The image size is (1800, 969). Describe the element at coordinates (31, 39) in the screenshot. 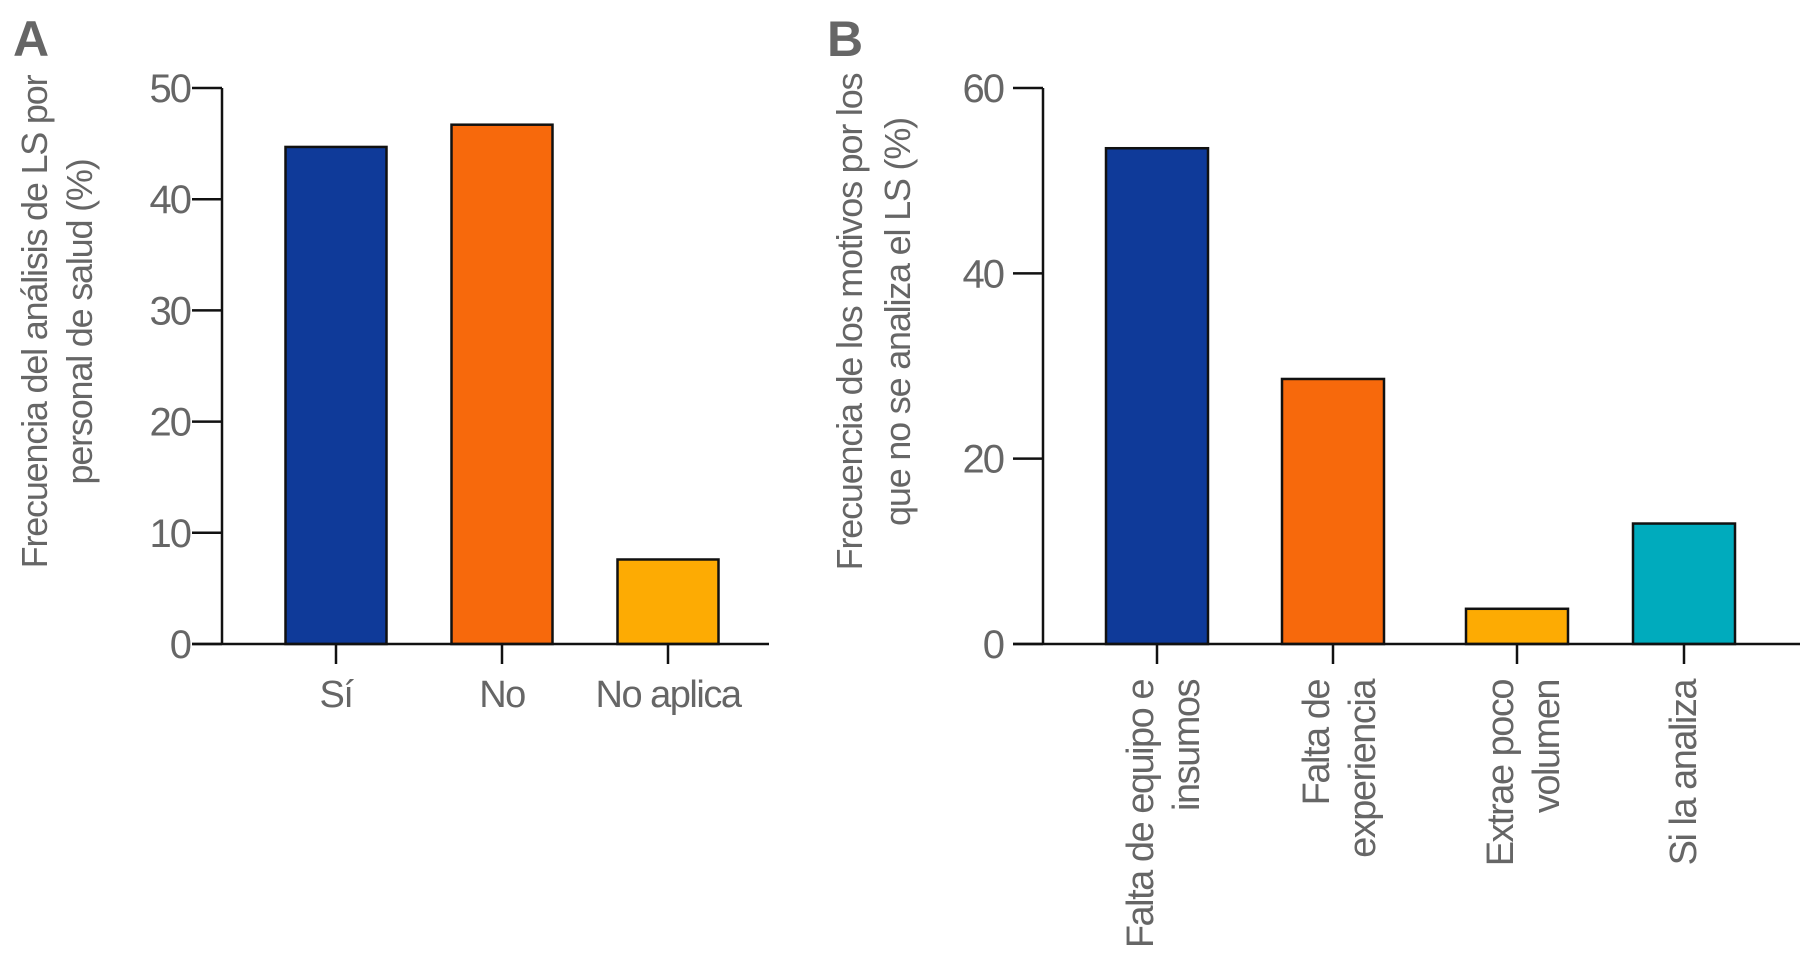

I see `panel-a-letter: A` at that location.